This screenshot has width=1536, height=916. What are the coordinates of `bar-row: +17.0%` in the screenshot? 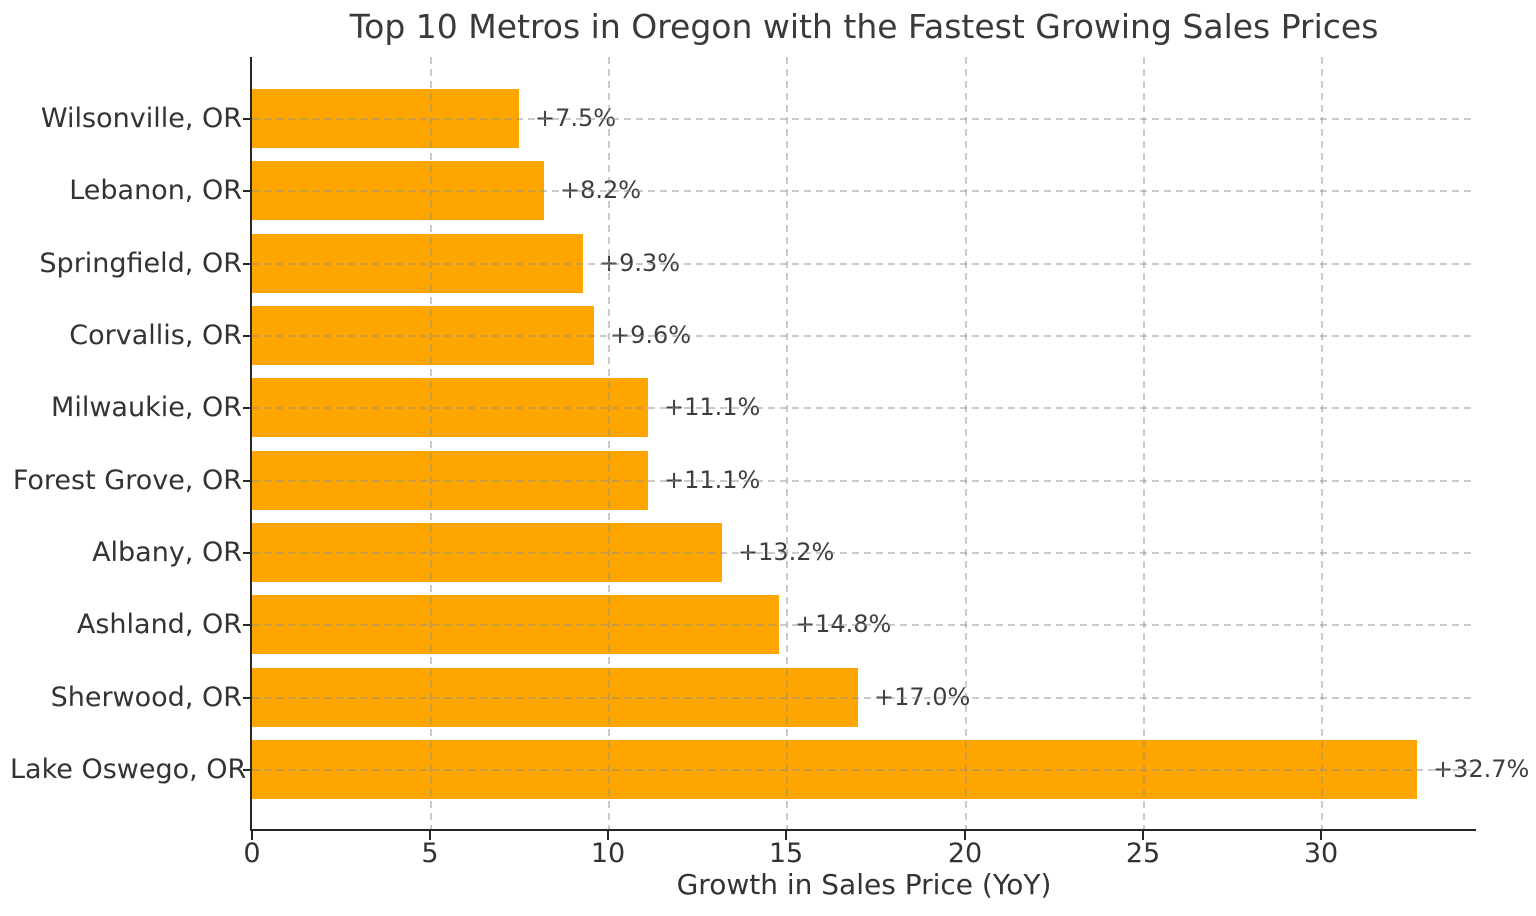 It's located at (864, 697).